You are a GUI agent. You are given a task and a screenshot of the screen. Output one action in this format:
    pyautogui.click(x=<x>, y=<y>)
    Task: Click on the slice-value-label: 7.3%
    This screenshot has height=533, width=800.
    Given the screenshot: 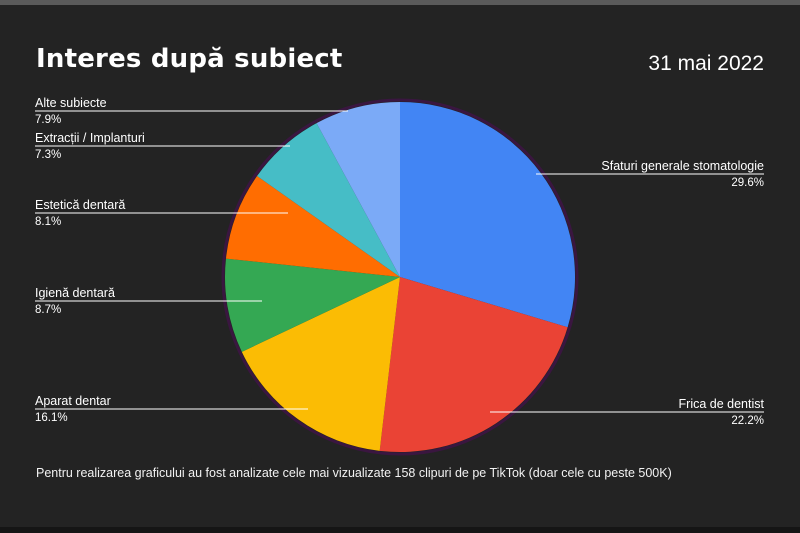 What is the action you would take?
    pyautogui.click(x=48, y=155)
    